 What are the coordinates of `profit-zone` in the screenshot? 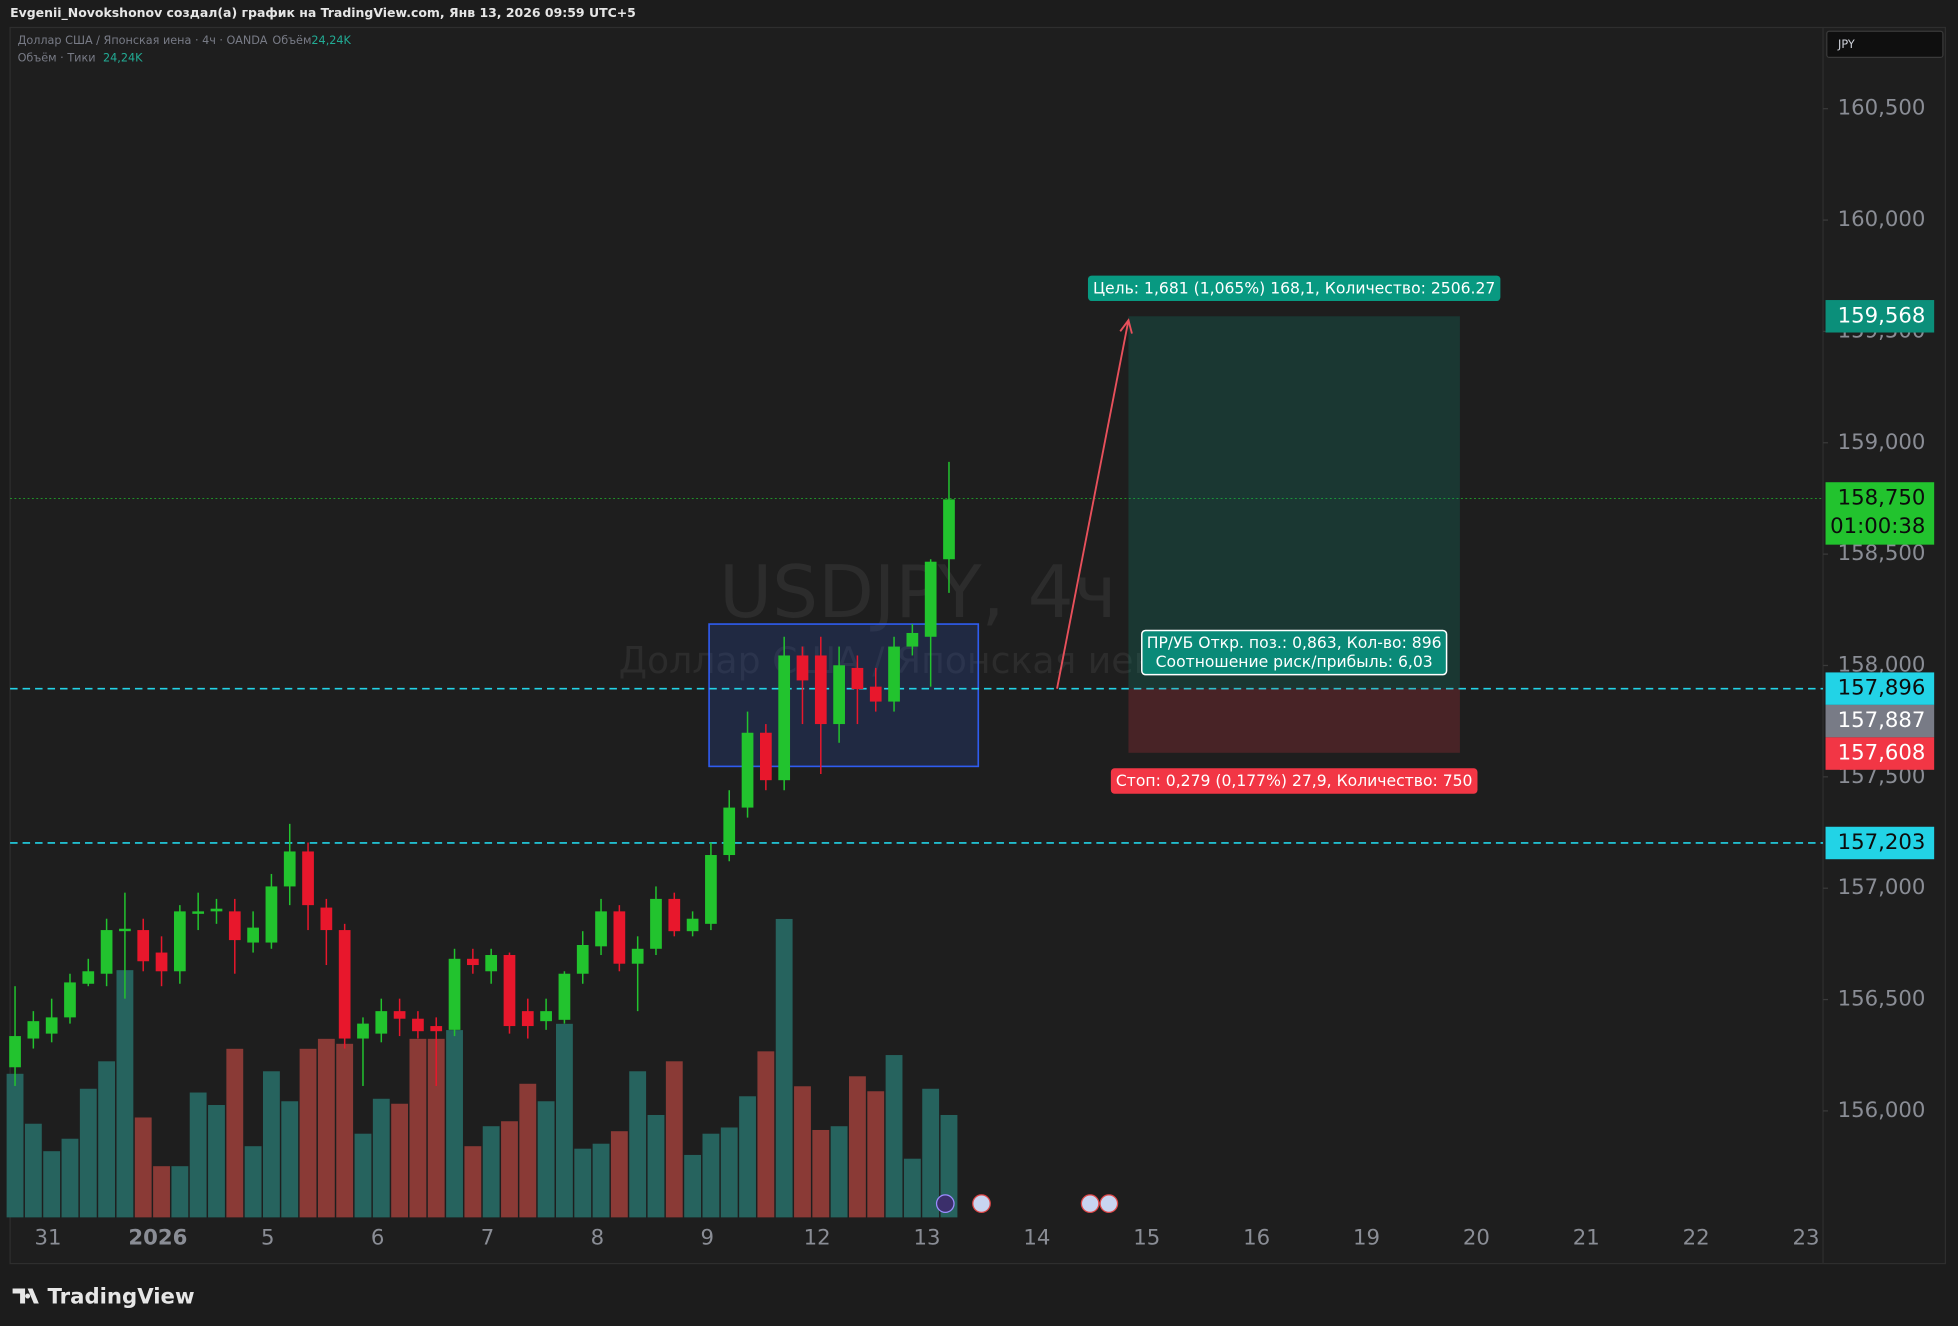 It's located at (1294, 502).